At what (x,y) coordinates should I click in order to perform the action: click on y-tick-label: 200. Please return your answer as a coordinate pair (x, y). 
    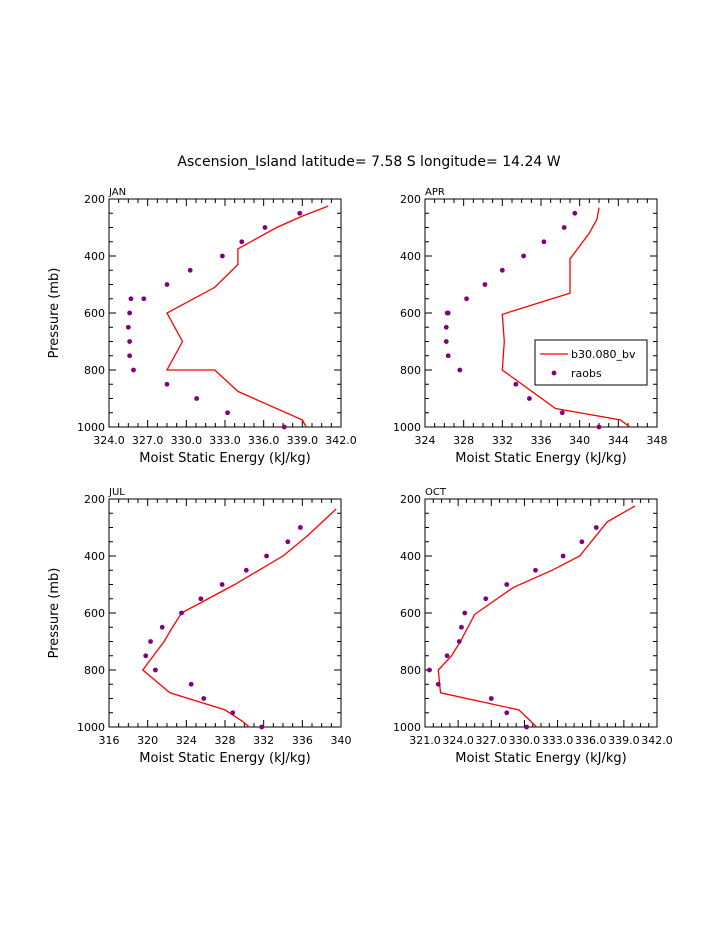
    Looking at the image, I should click on (410, 199).